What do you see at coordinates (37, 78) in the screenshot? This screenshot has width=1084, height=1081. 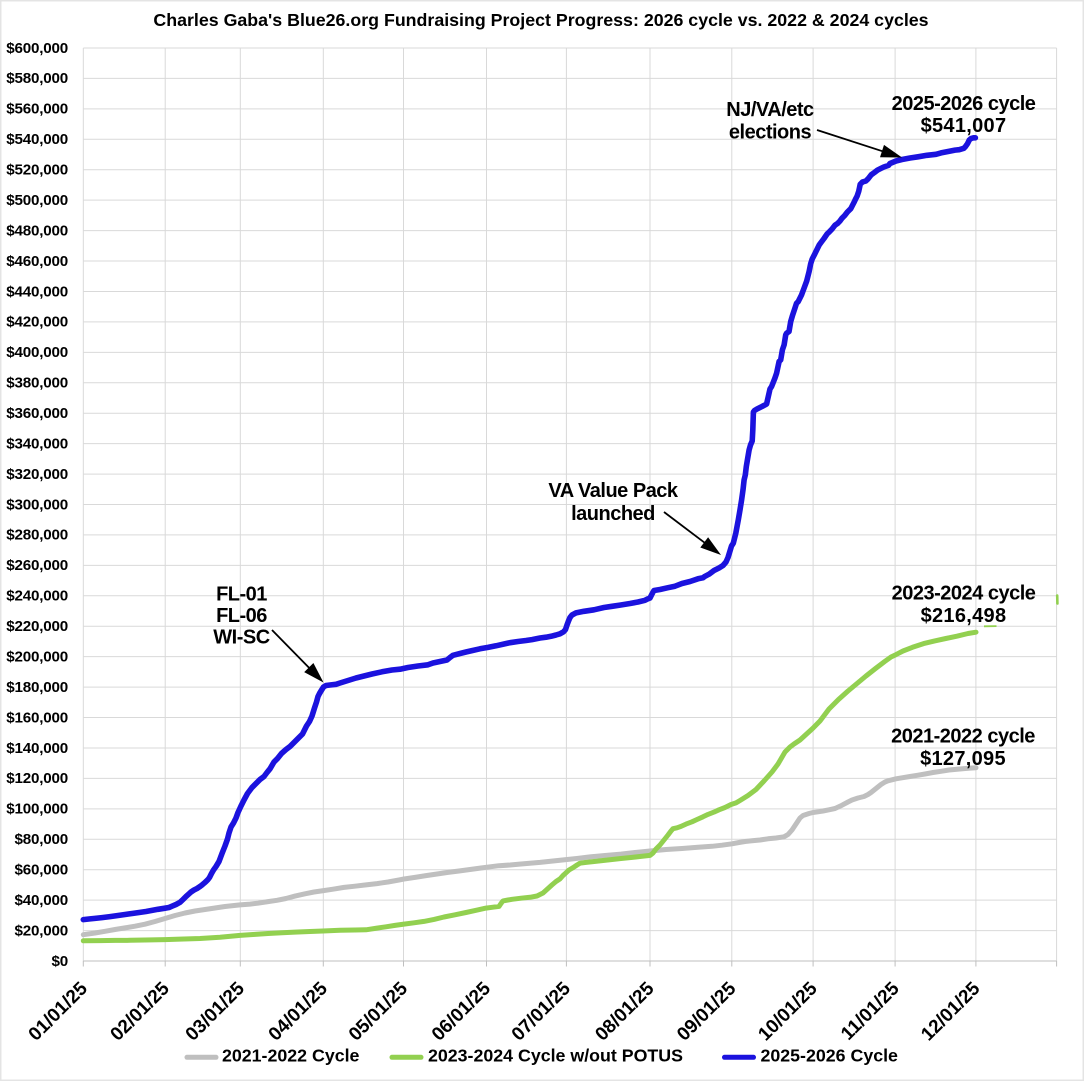 I see `svg-text: $580,000` at bounding box center [37, 78].